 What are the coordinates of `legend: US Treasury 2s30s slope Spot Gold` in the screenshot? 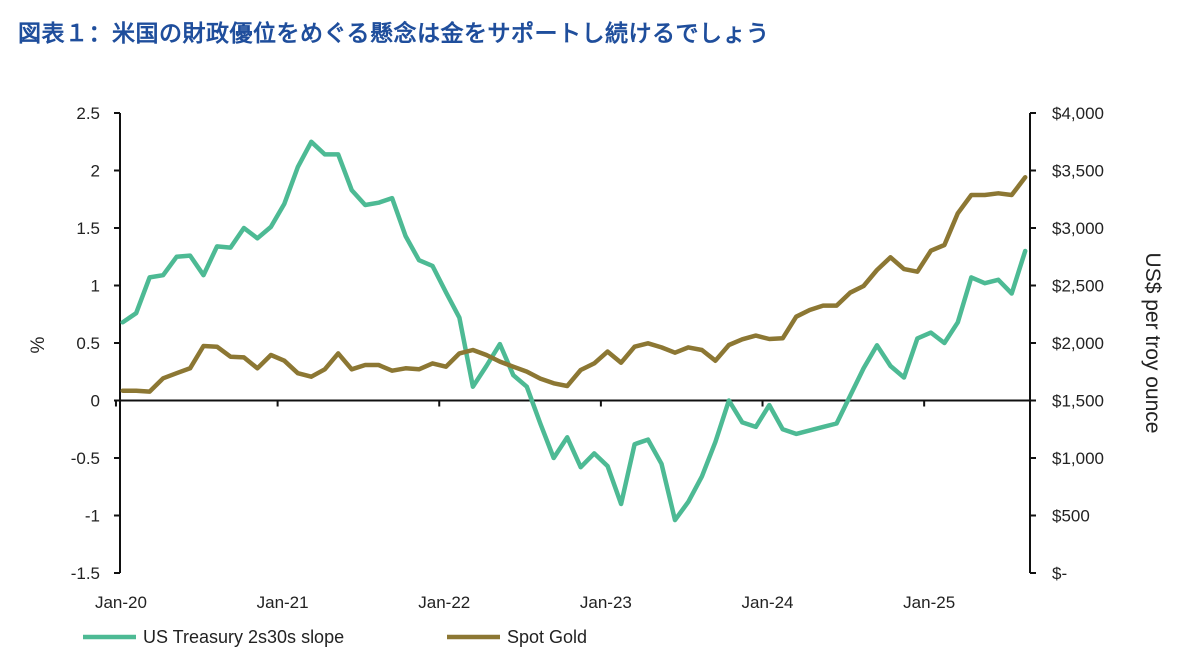 It's located at (335, 637).